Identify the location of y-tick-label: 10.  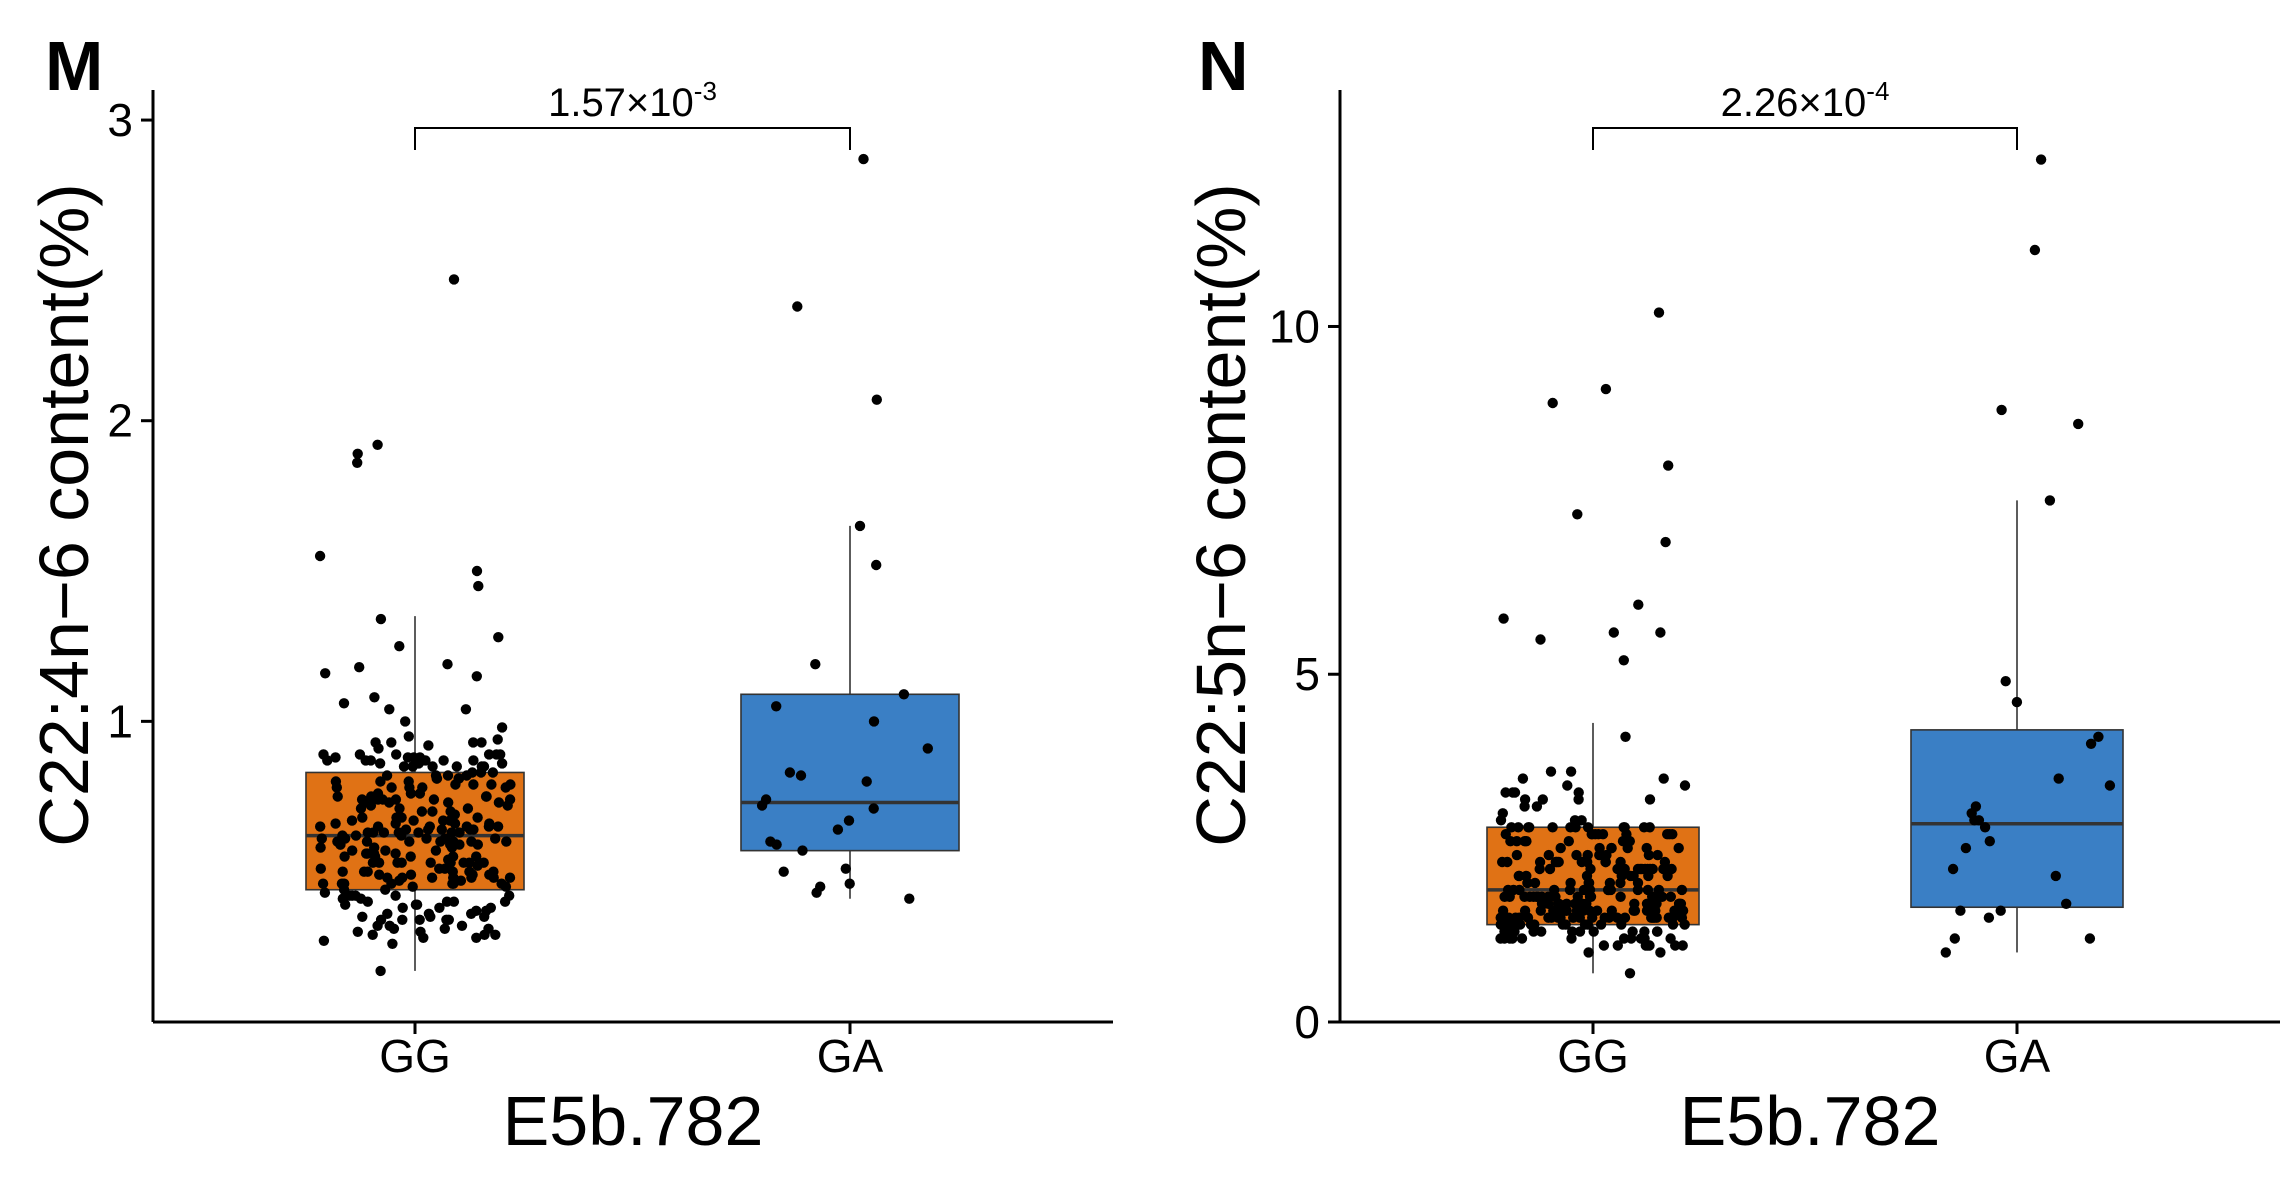
(1294, 326).